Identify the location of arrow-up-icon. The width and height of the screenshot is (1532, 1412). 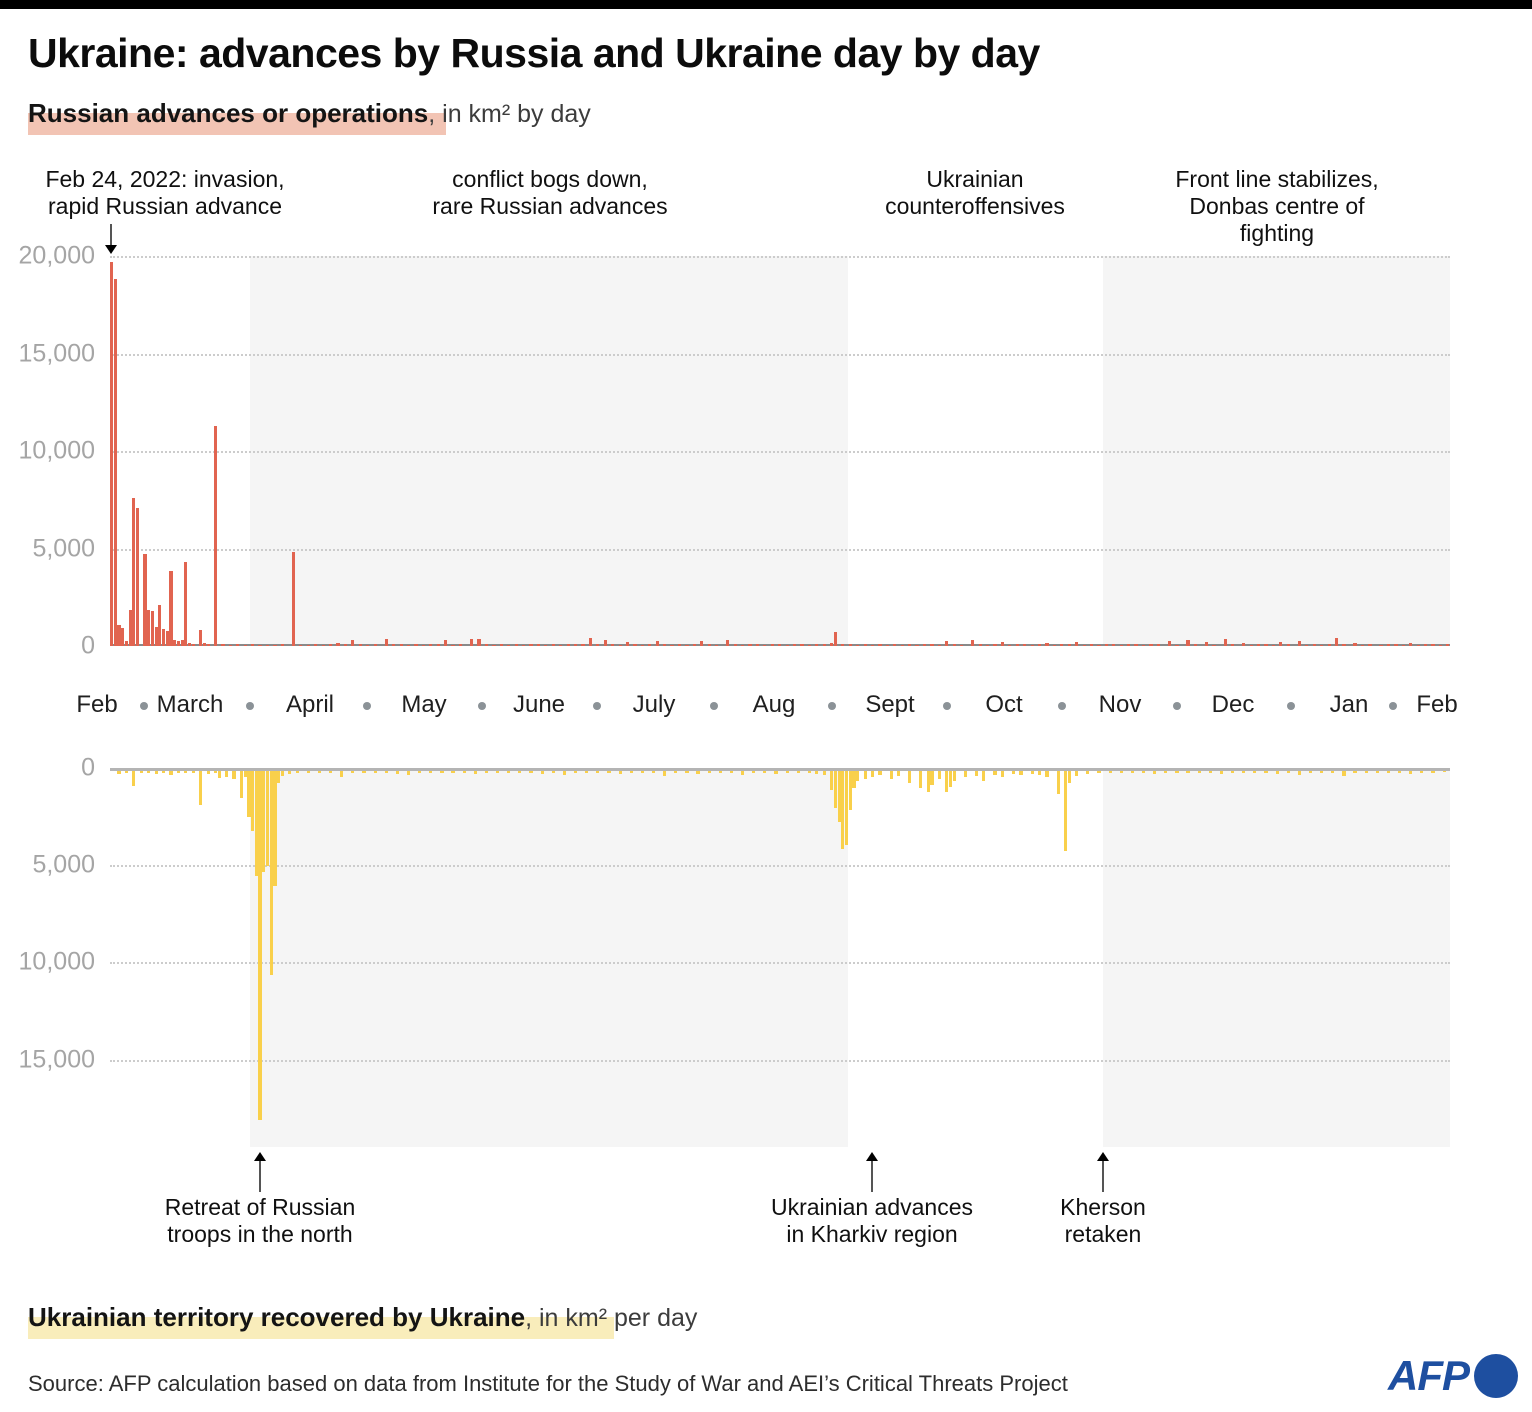
(260, 1156).